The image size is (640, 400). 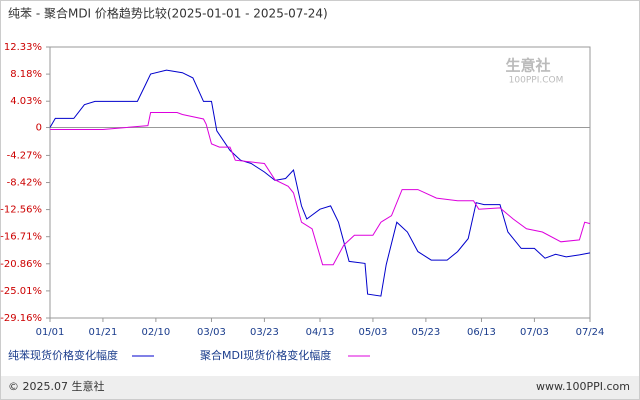 What do you see at coordinates (21, 264) in the screenshot?
I see `y-tick-label: -20.86%` at bounding box center [21, 264].